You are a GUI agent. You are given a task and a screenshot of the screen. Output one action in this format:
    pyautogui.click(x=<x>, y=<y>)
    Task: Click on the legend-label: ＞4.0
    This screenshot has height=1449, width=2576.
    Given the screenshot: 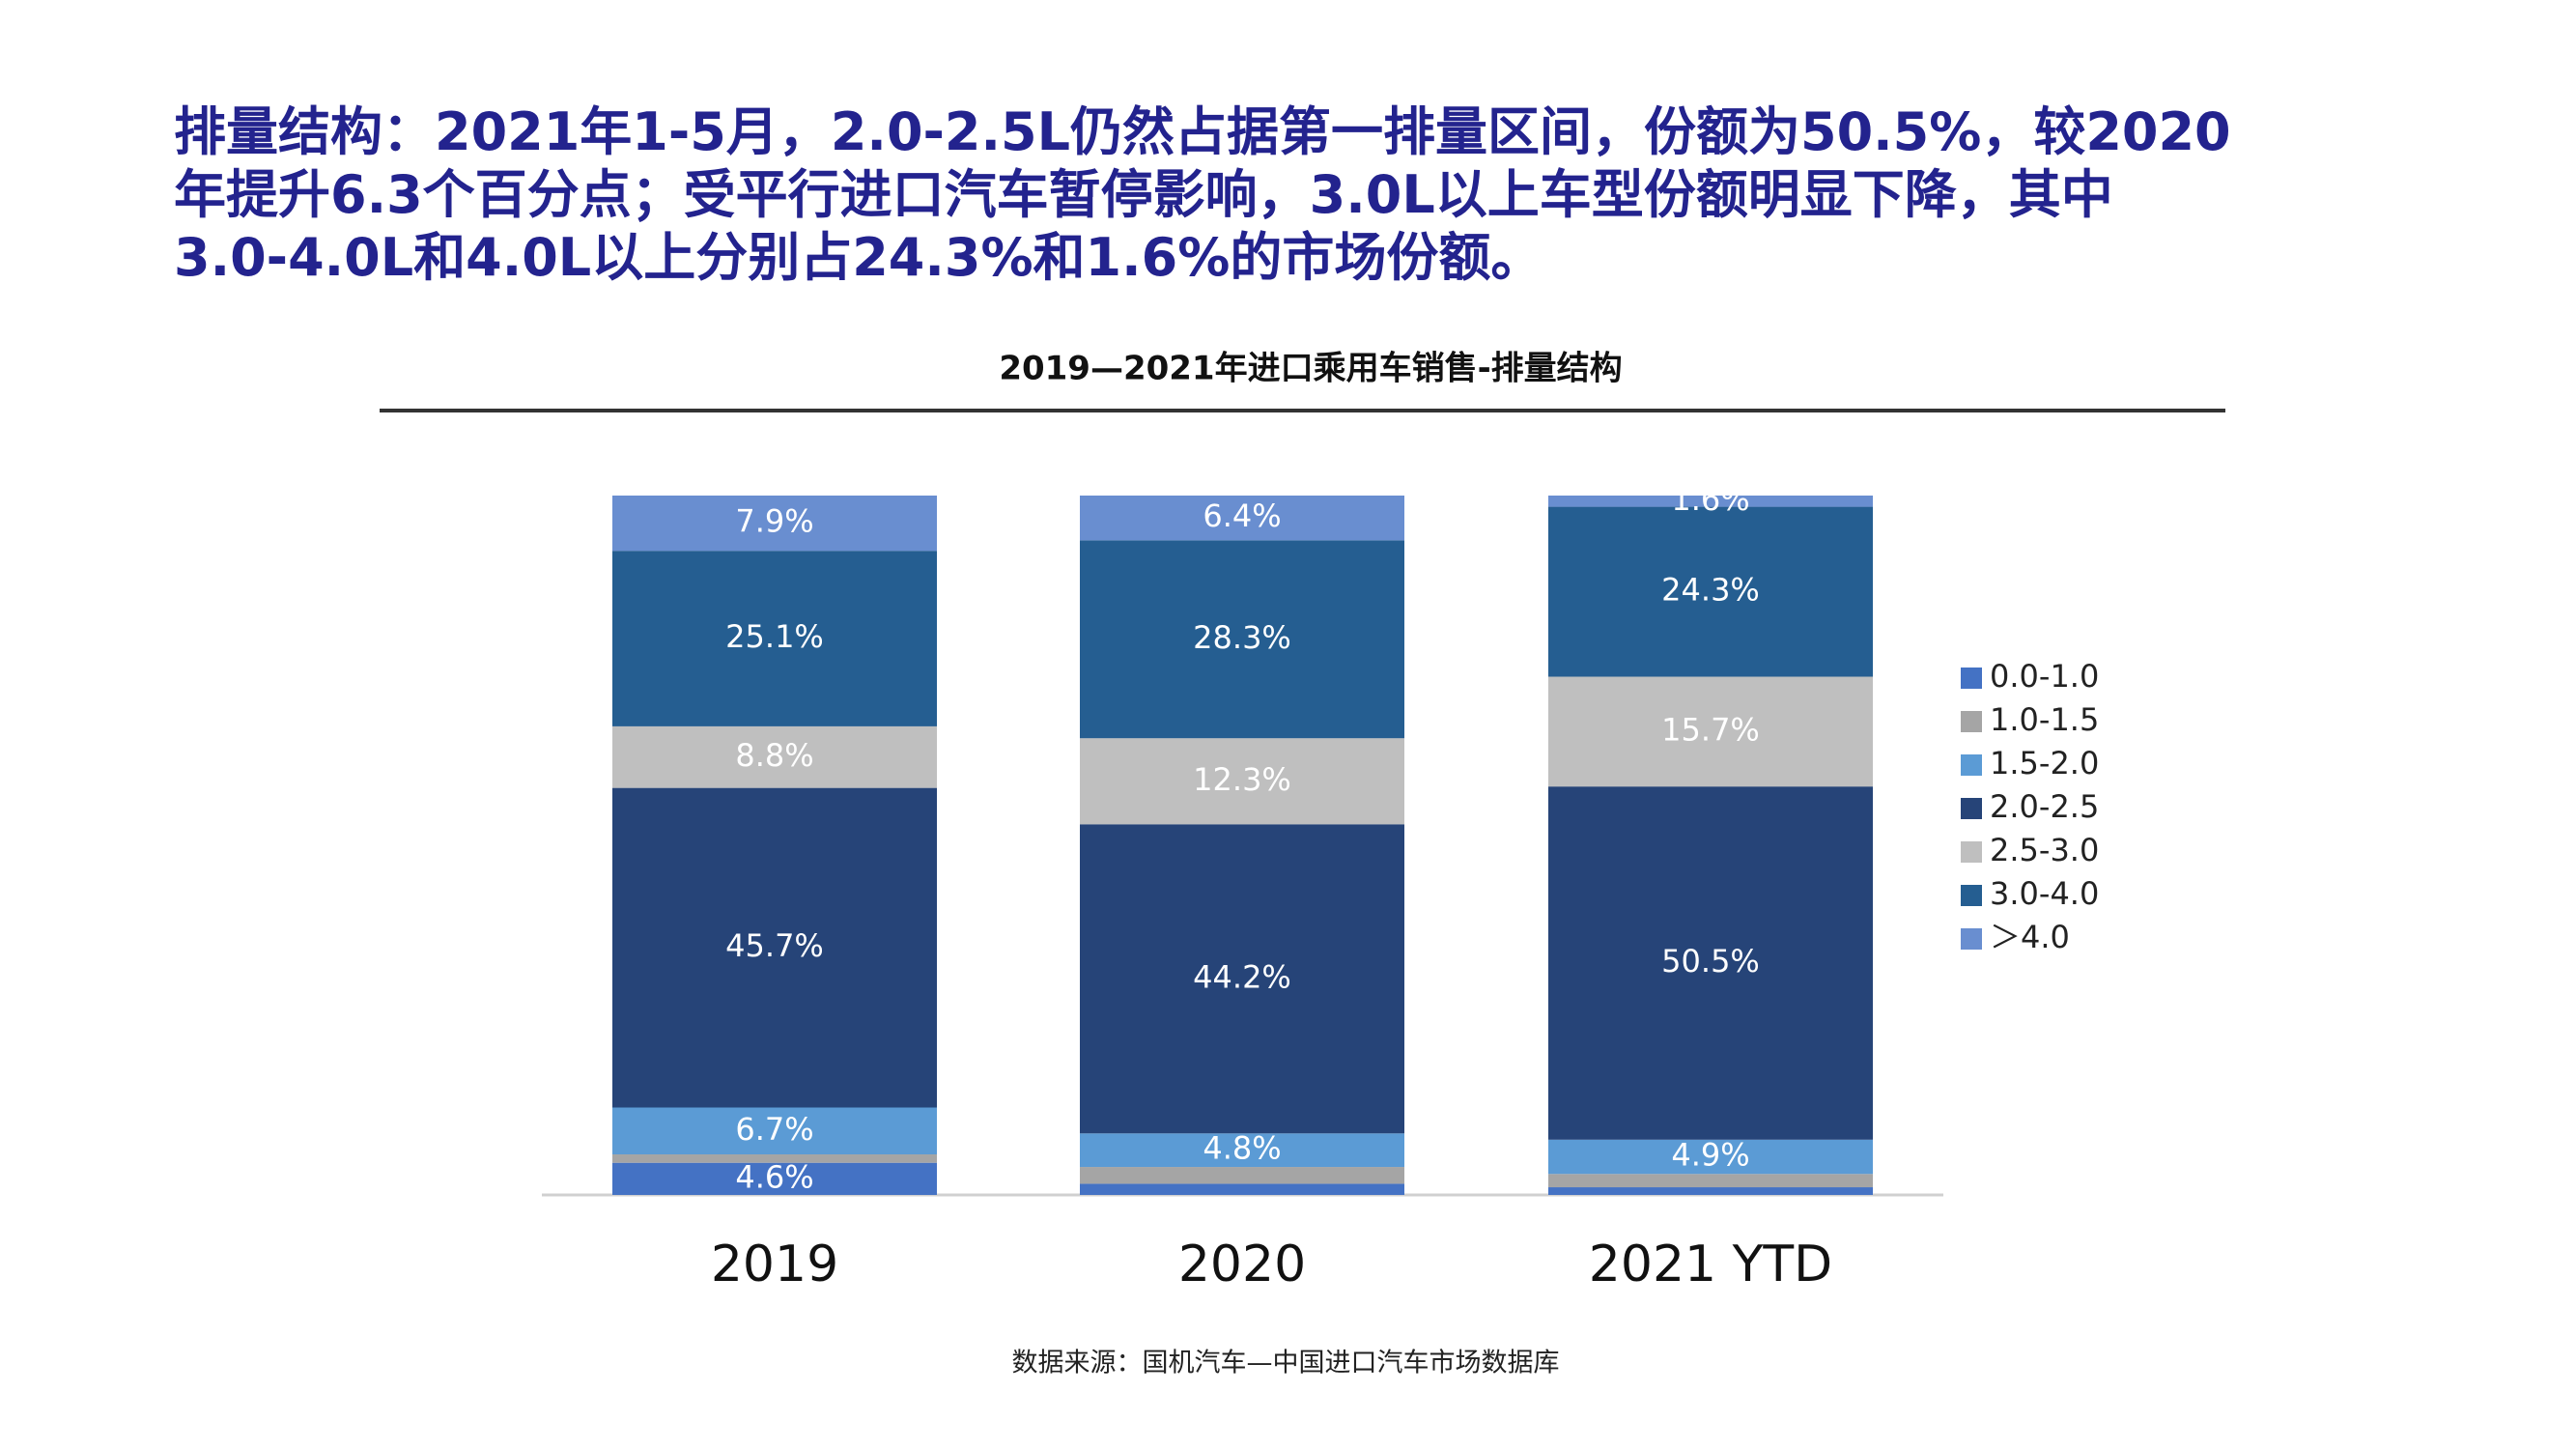 What is the action you would take?
    pyautogui.click(x=2030, y=937)
    